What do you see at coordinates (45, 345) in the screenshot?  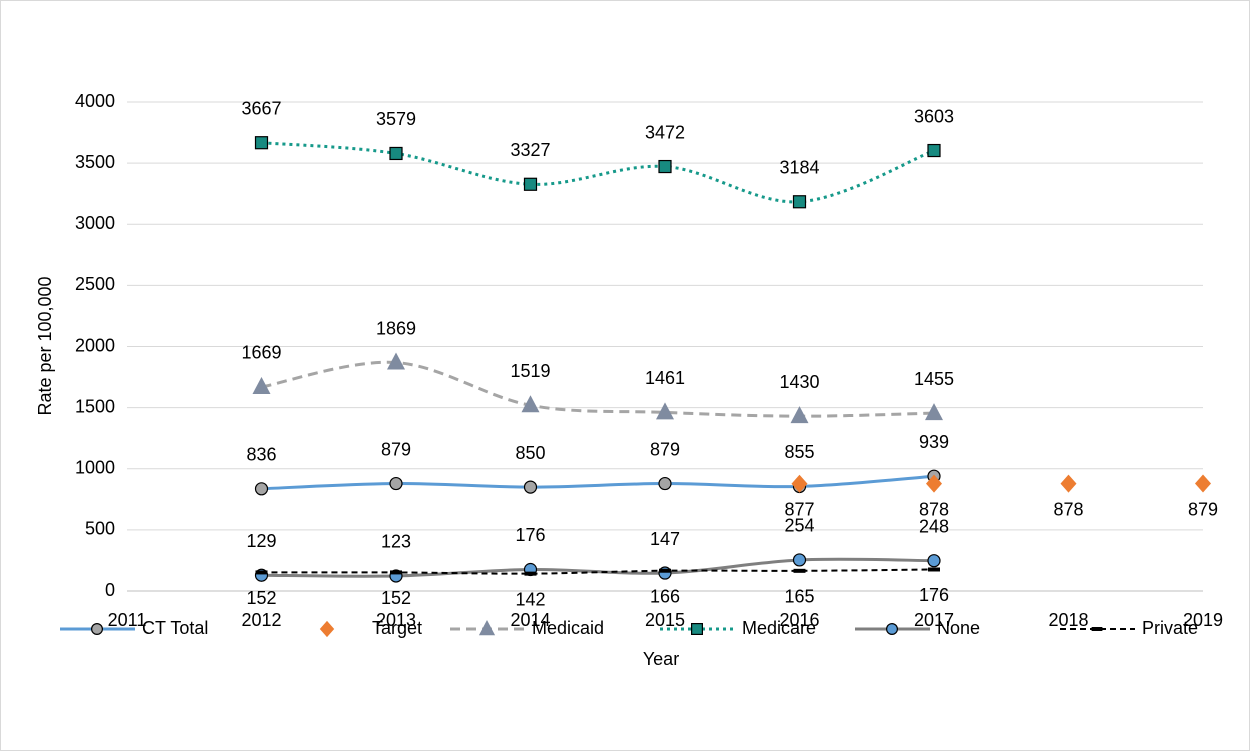 I see `y-axis-title: Rate per 100,000` at bounding box center [45, 345].